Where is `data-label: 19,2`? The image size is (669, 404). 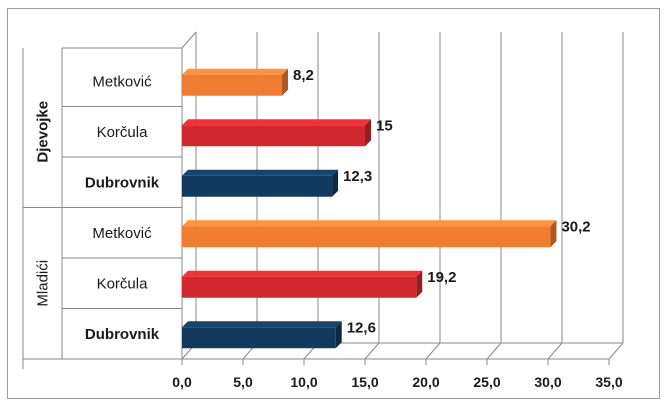
data-label: 19,2 is located at coordinates (441, 277).